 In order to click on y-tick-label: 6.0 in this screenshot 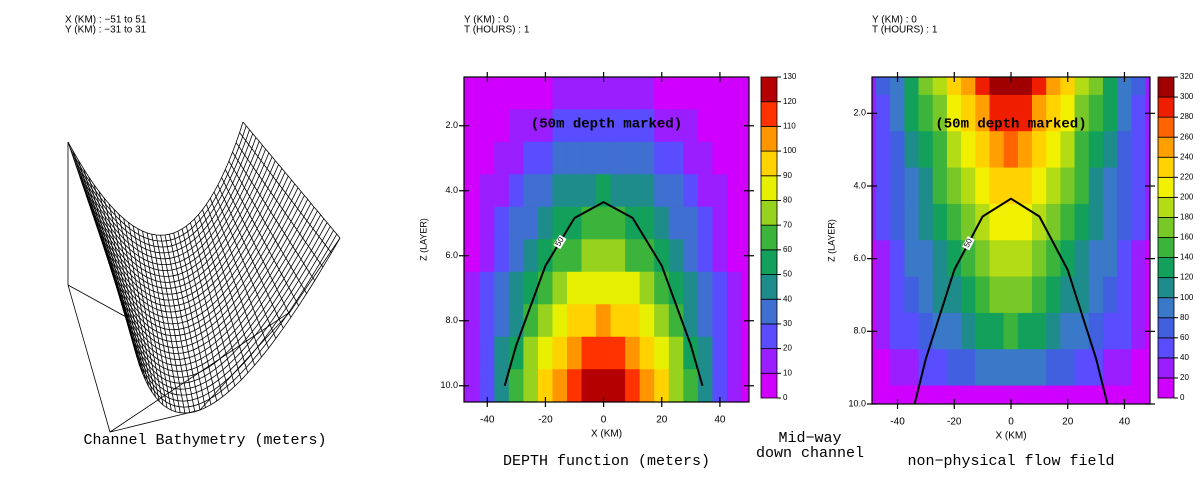, I will do `click(859, 258)`.